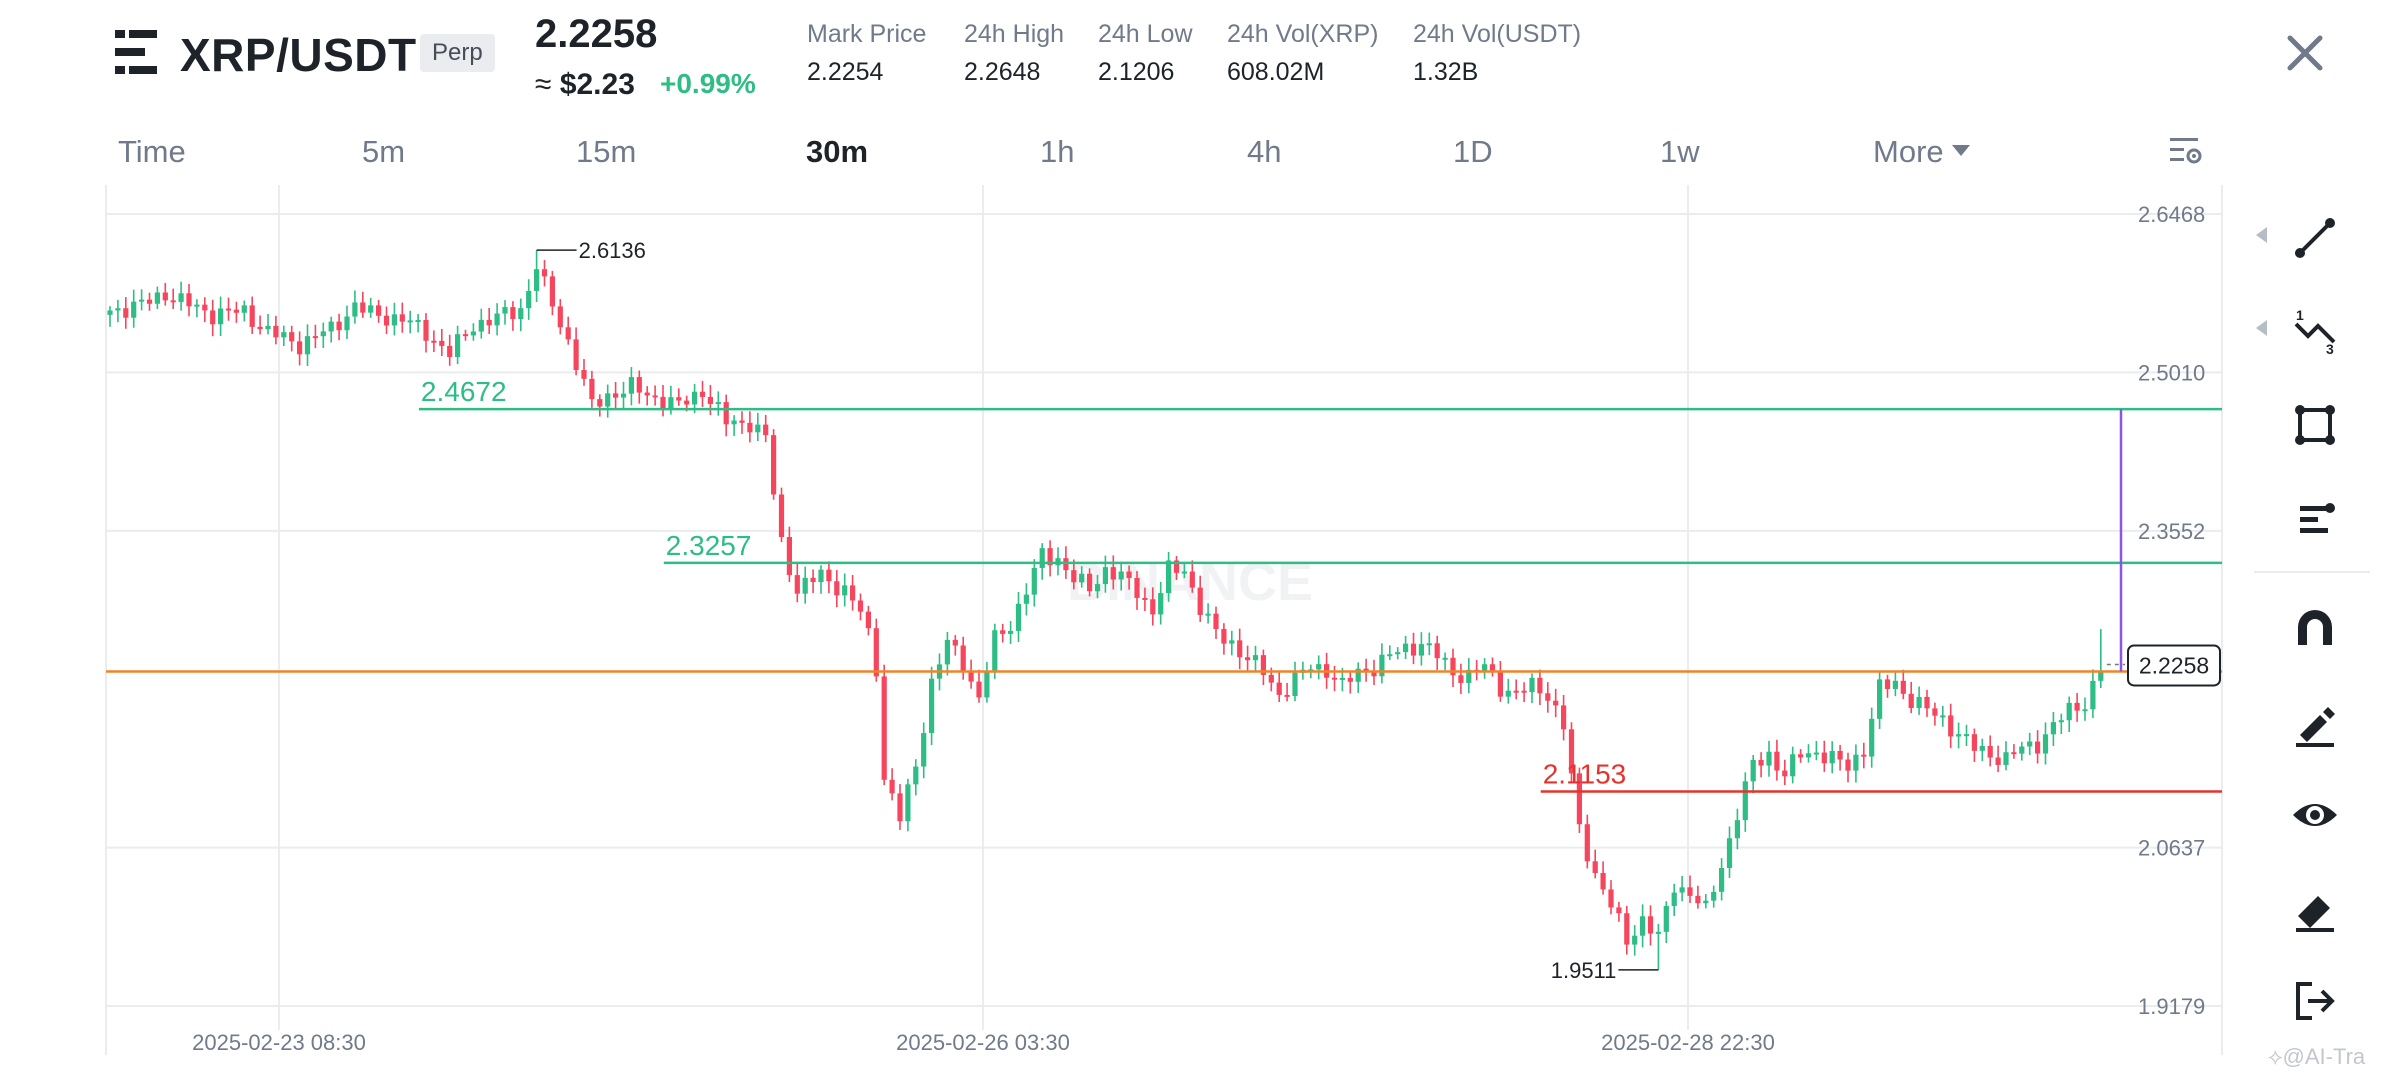 The height and width of the screenshot is (1080, 2400). I want to click on low-label: 1.9511, so click(1584, 970).